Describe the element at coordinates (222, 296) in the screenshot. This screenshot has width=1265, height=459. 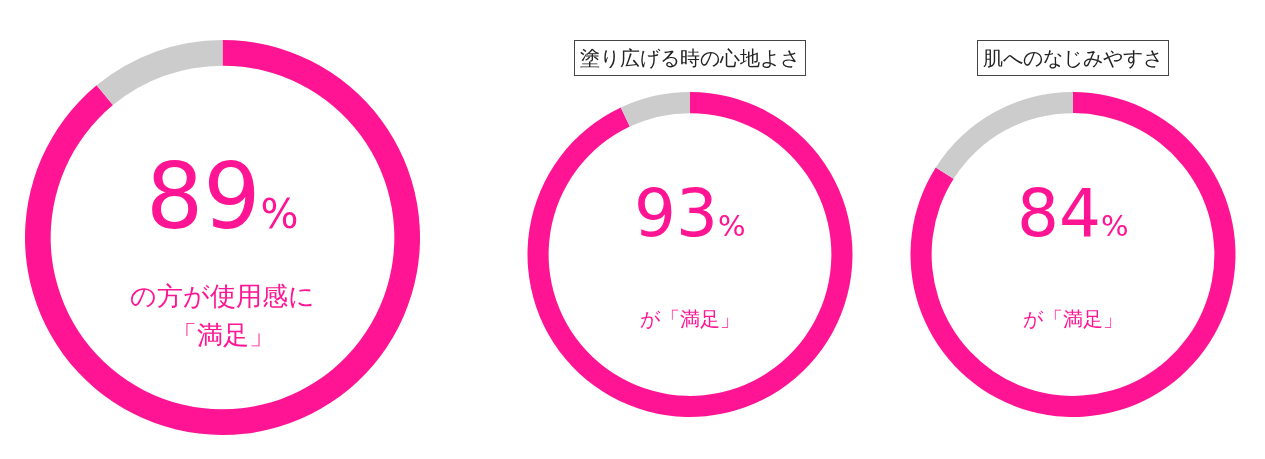
I see `text: の方が使用感に` at that location.